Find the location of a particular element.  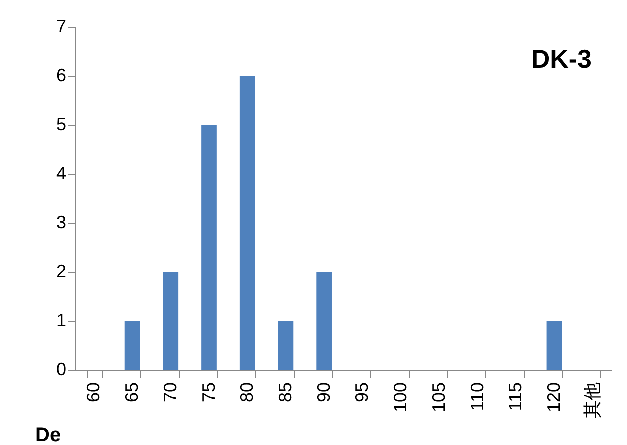

x-tick-label: 60 is located at coordinates (94, 392).